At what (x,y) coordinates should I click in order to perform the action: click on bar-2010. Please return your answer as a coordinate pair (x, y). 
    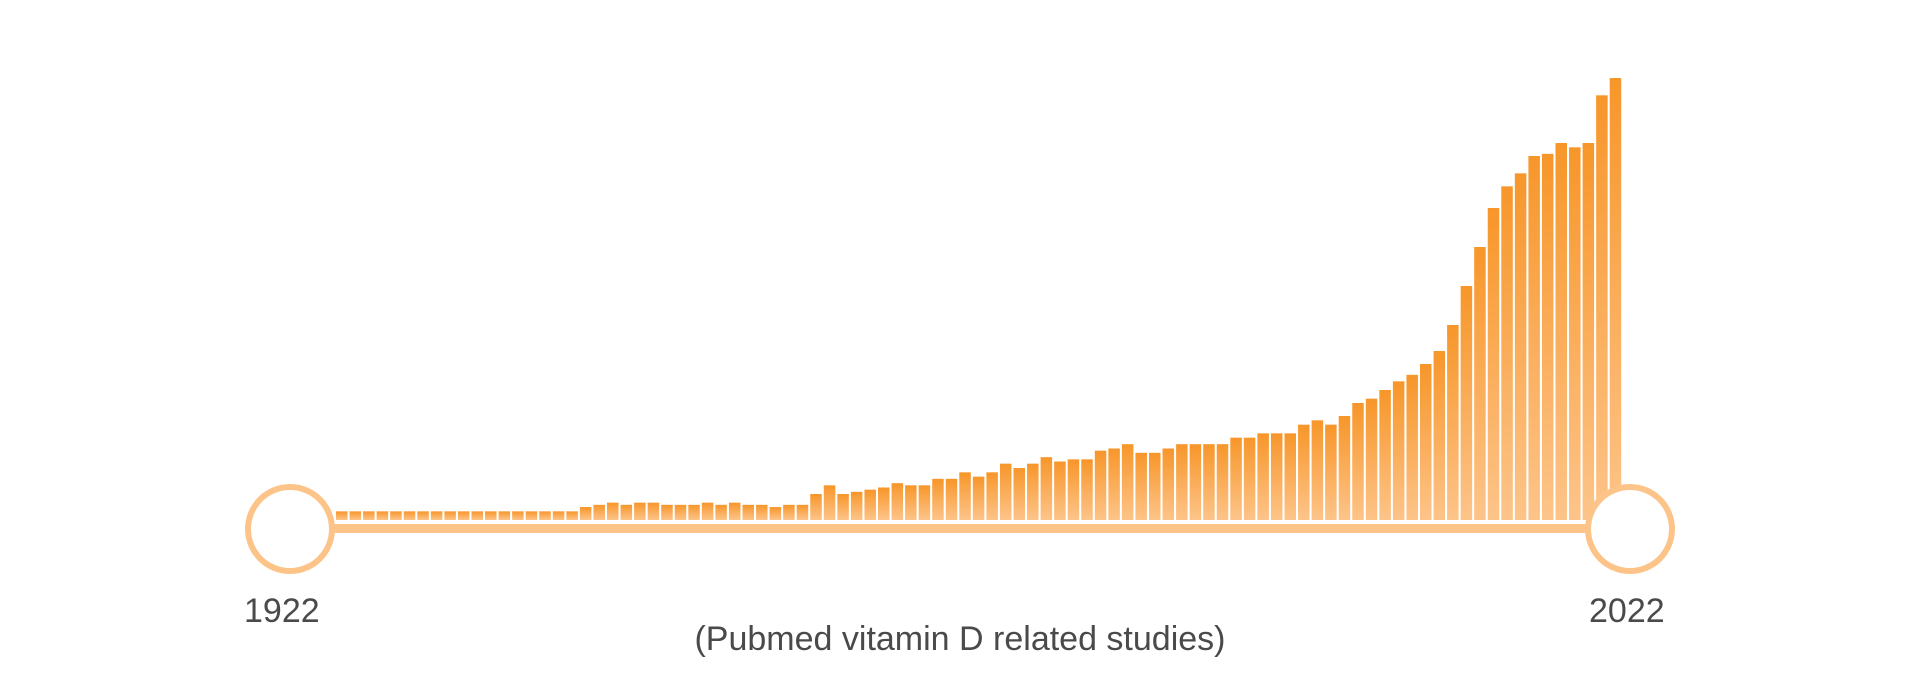
    Looking at the image, I should click on (1534, 338).